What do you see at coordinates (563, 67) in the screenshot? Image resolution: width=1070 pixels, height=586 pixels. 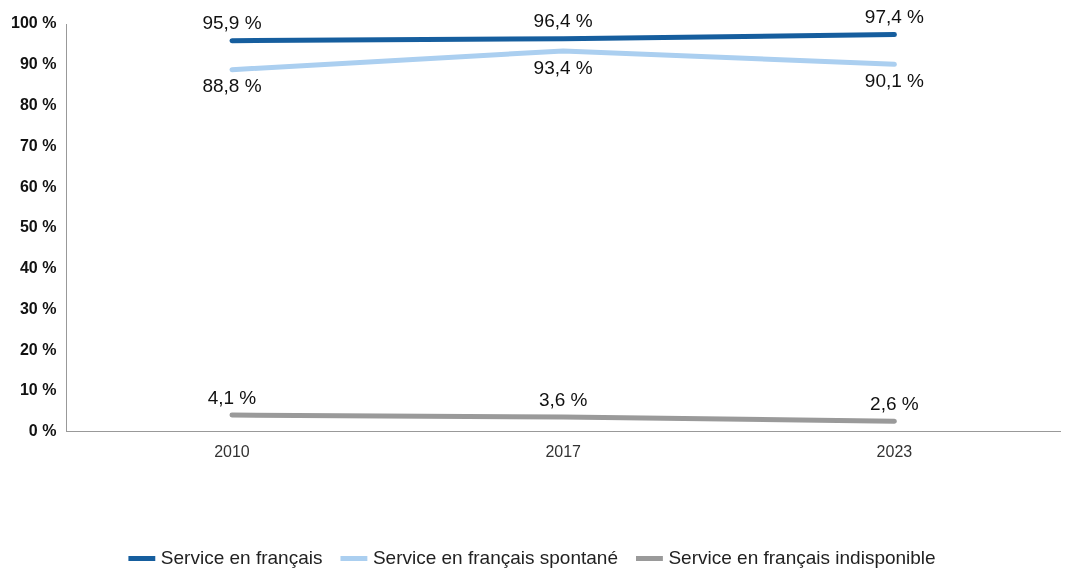 I see `data-label: 93,4 %` at bounding box center [563, 67].